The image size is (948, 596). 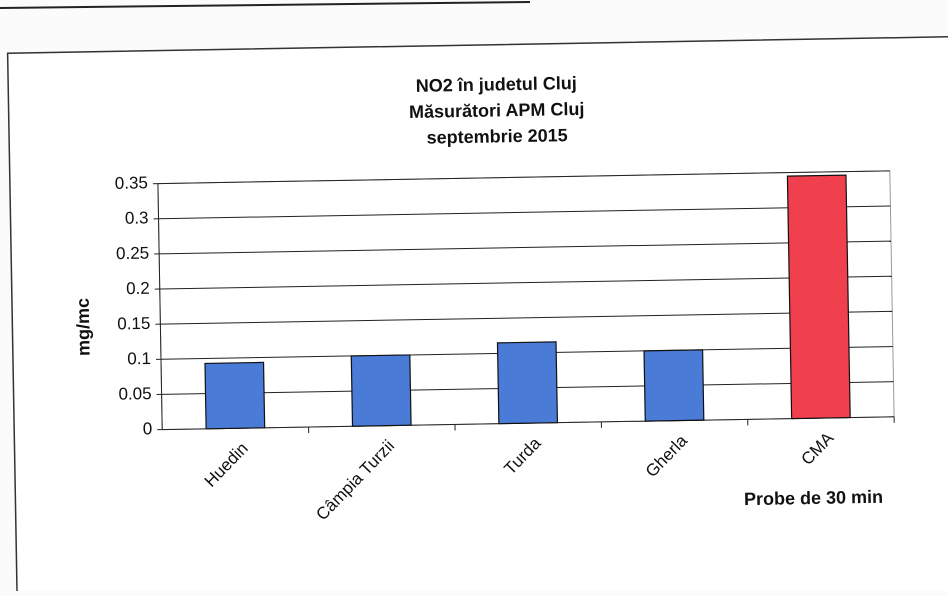 I want to click on y-tick-label: 0.35, so click(x=131, y=183).